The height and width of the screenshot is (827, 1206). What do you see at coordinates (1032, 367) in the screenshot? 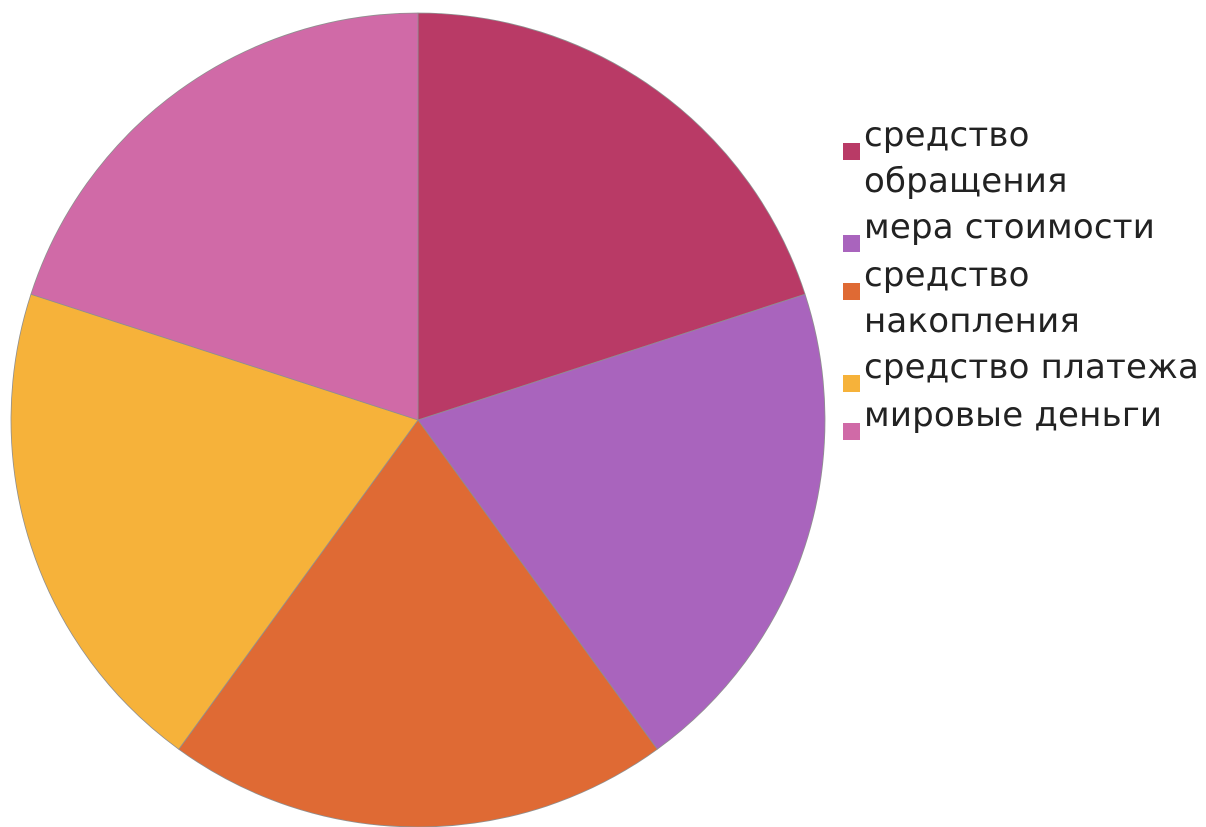
I see `legend-label-sredstvo-platezha: средство платежа` at bounding box center [1032, 367].